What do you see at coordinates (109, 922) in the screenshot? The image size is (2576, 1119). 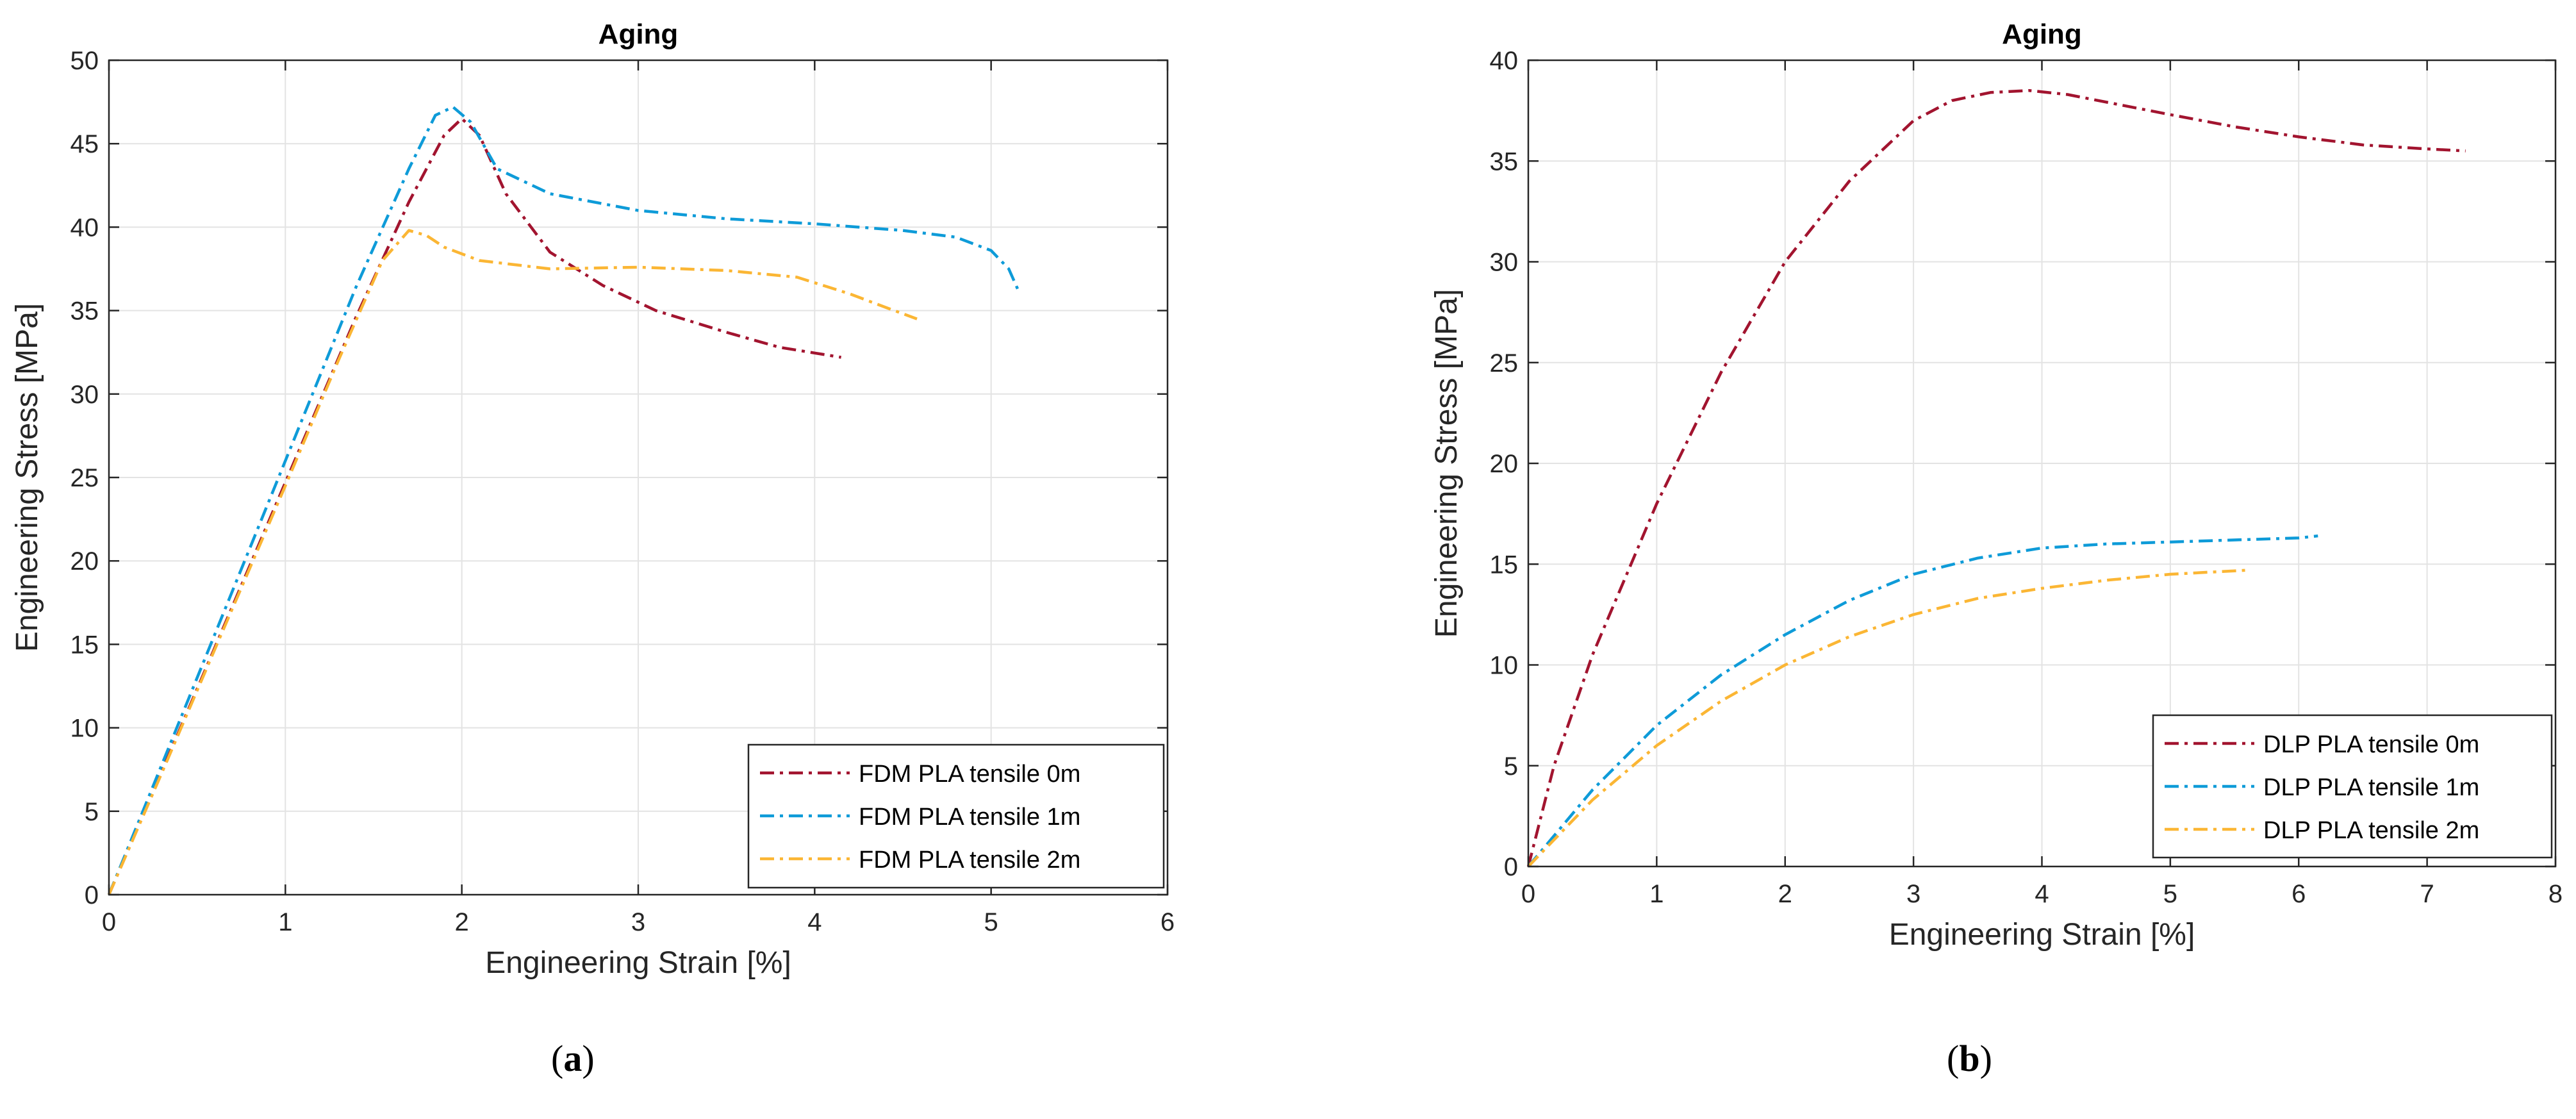 I see `x-tick-label-a: 0` at bounding box center [109, 922].